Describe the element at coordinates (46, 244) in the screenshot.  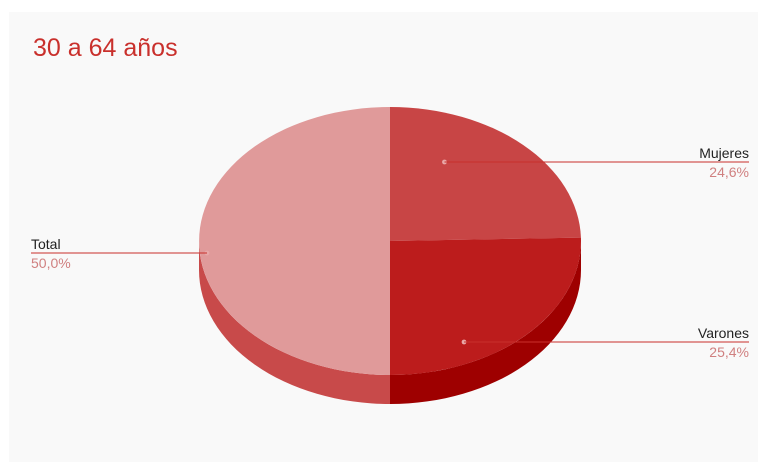
I see `slice-label-total: Total` at that location.